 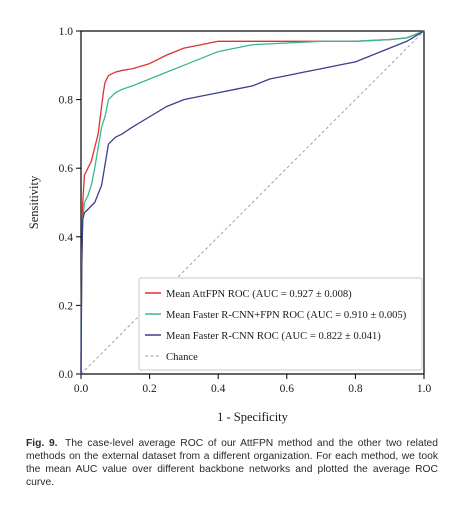 I want to click on y-tick-label: 1.0, so click(x=66, y=32).